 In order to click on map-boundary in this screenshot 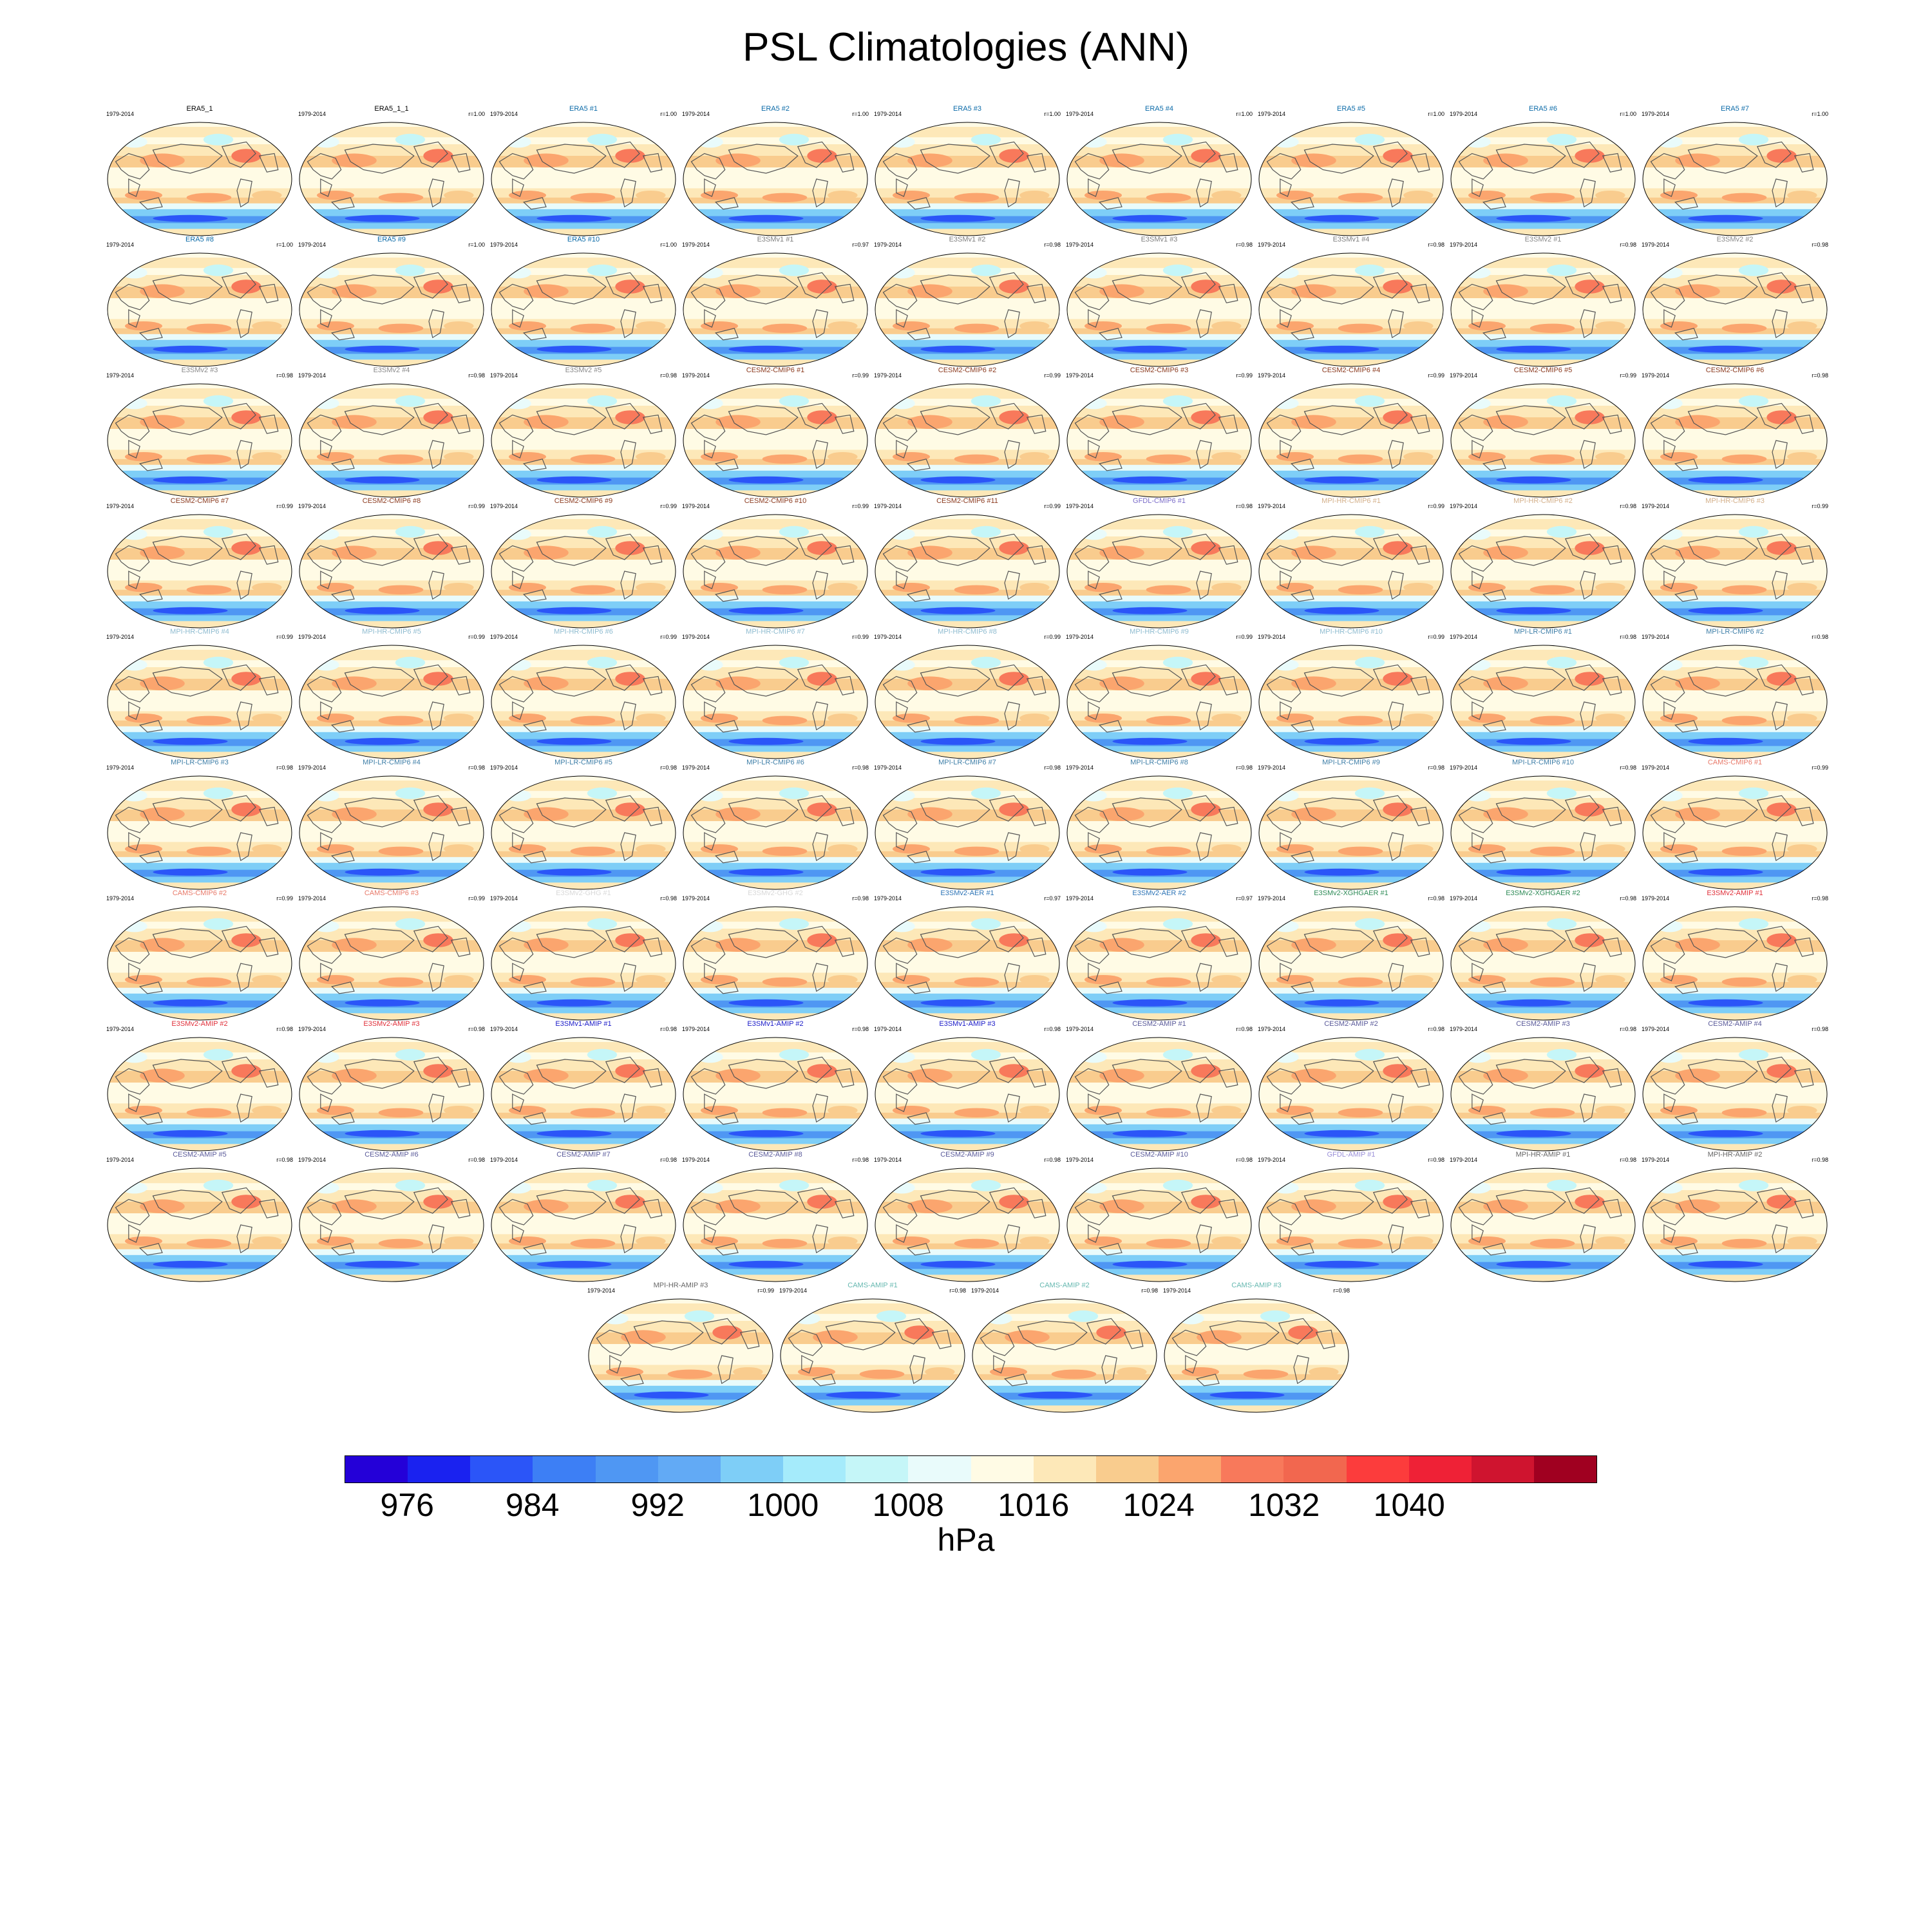, I will do `click(1351, 833)`.